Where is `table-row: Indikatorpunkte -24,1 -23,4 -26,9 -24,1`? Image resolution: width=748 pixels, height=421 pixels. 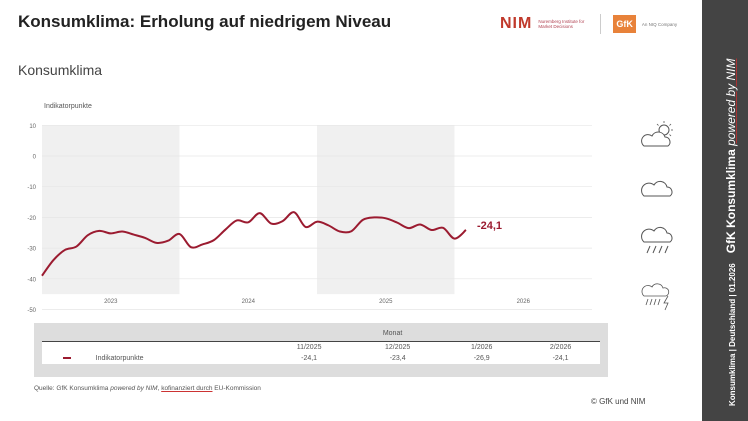 table-row: Indikatorpunkte -24,1 -23,4 -26,9 -24,1 is located at coordinates (321, 358).